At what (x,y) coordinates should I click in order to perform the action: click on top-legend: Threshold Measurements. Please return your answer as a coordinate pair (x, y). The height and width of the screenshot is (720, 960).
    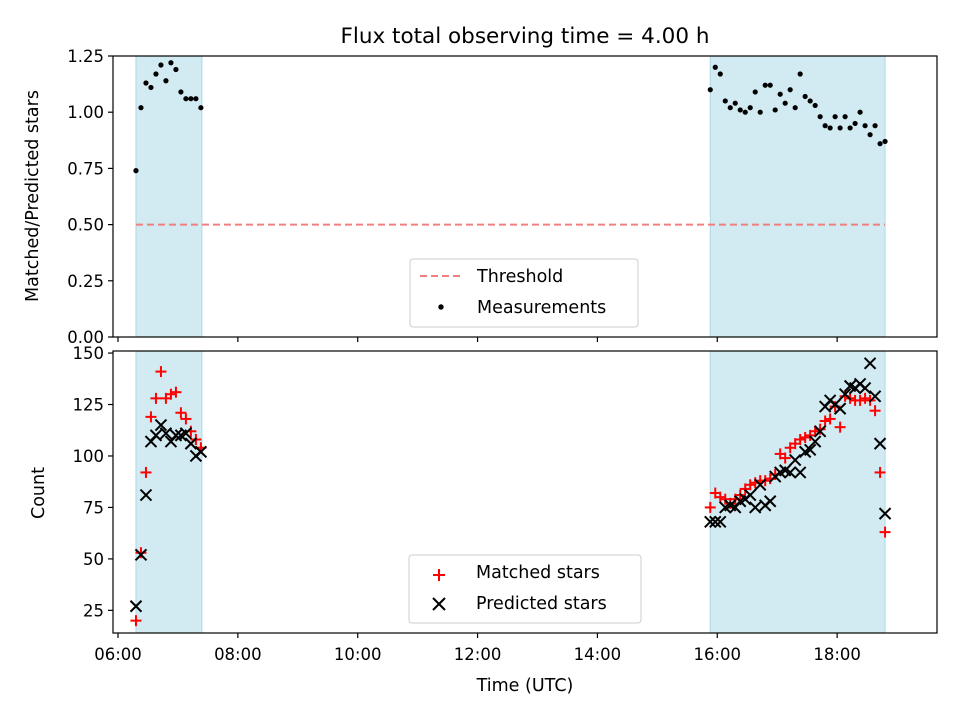
    Looking at the image, I should click on (524, 293).